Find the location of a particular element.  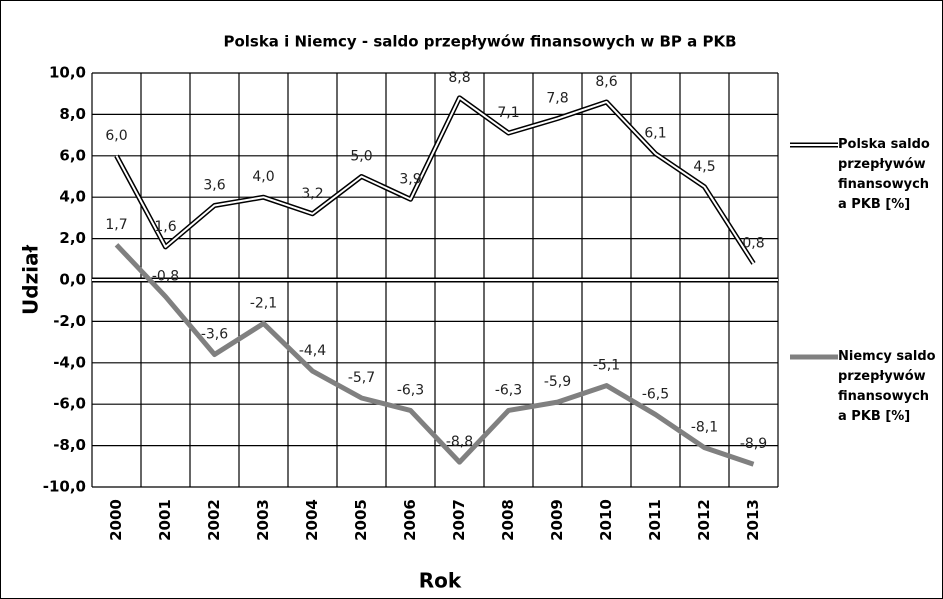

y-tick-label: 6,0 is located at coordinates (72, 155).